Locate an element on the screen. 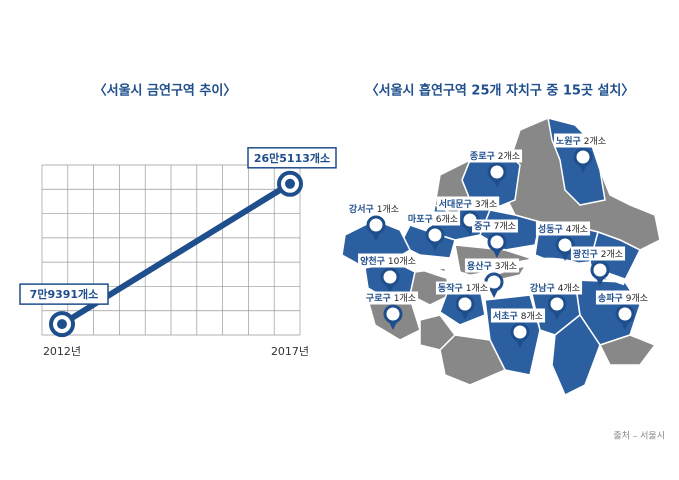  map-title: 〈서울시 흡연구역 25개 자치구 중 15곳 설치〉 is located at coordinates (500, 91).